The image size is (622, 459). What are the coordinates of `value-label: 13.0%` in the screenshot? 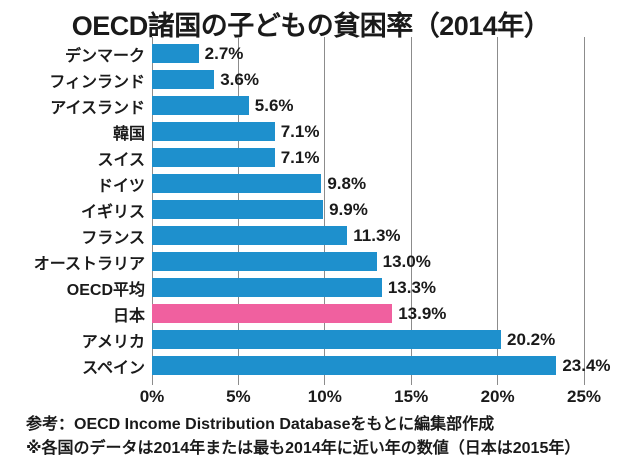 It's located at (406, 261).